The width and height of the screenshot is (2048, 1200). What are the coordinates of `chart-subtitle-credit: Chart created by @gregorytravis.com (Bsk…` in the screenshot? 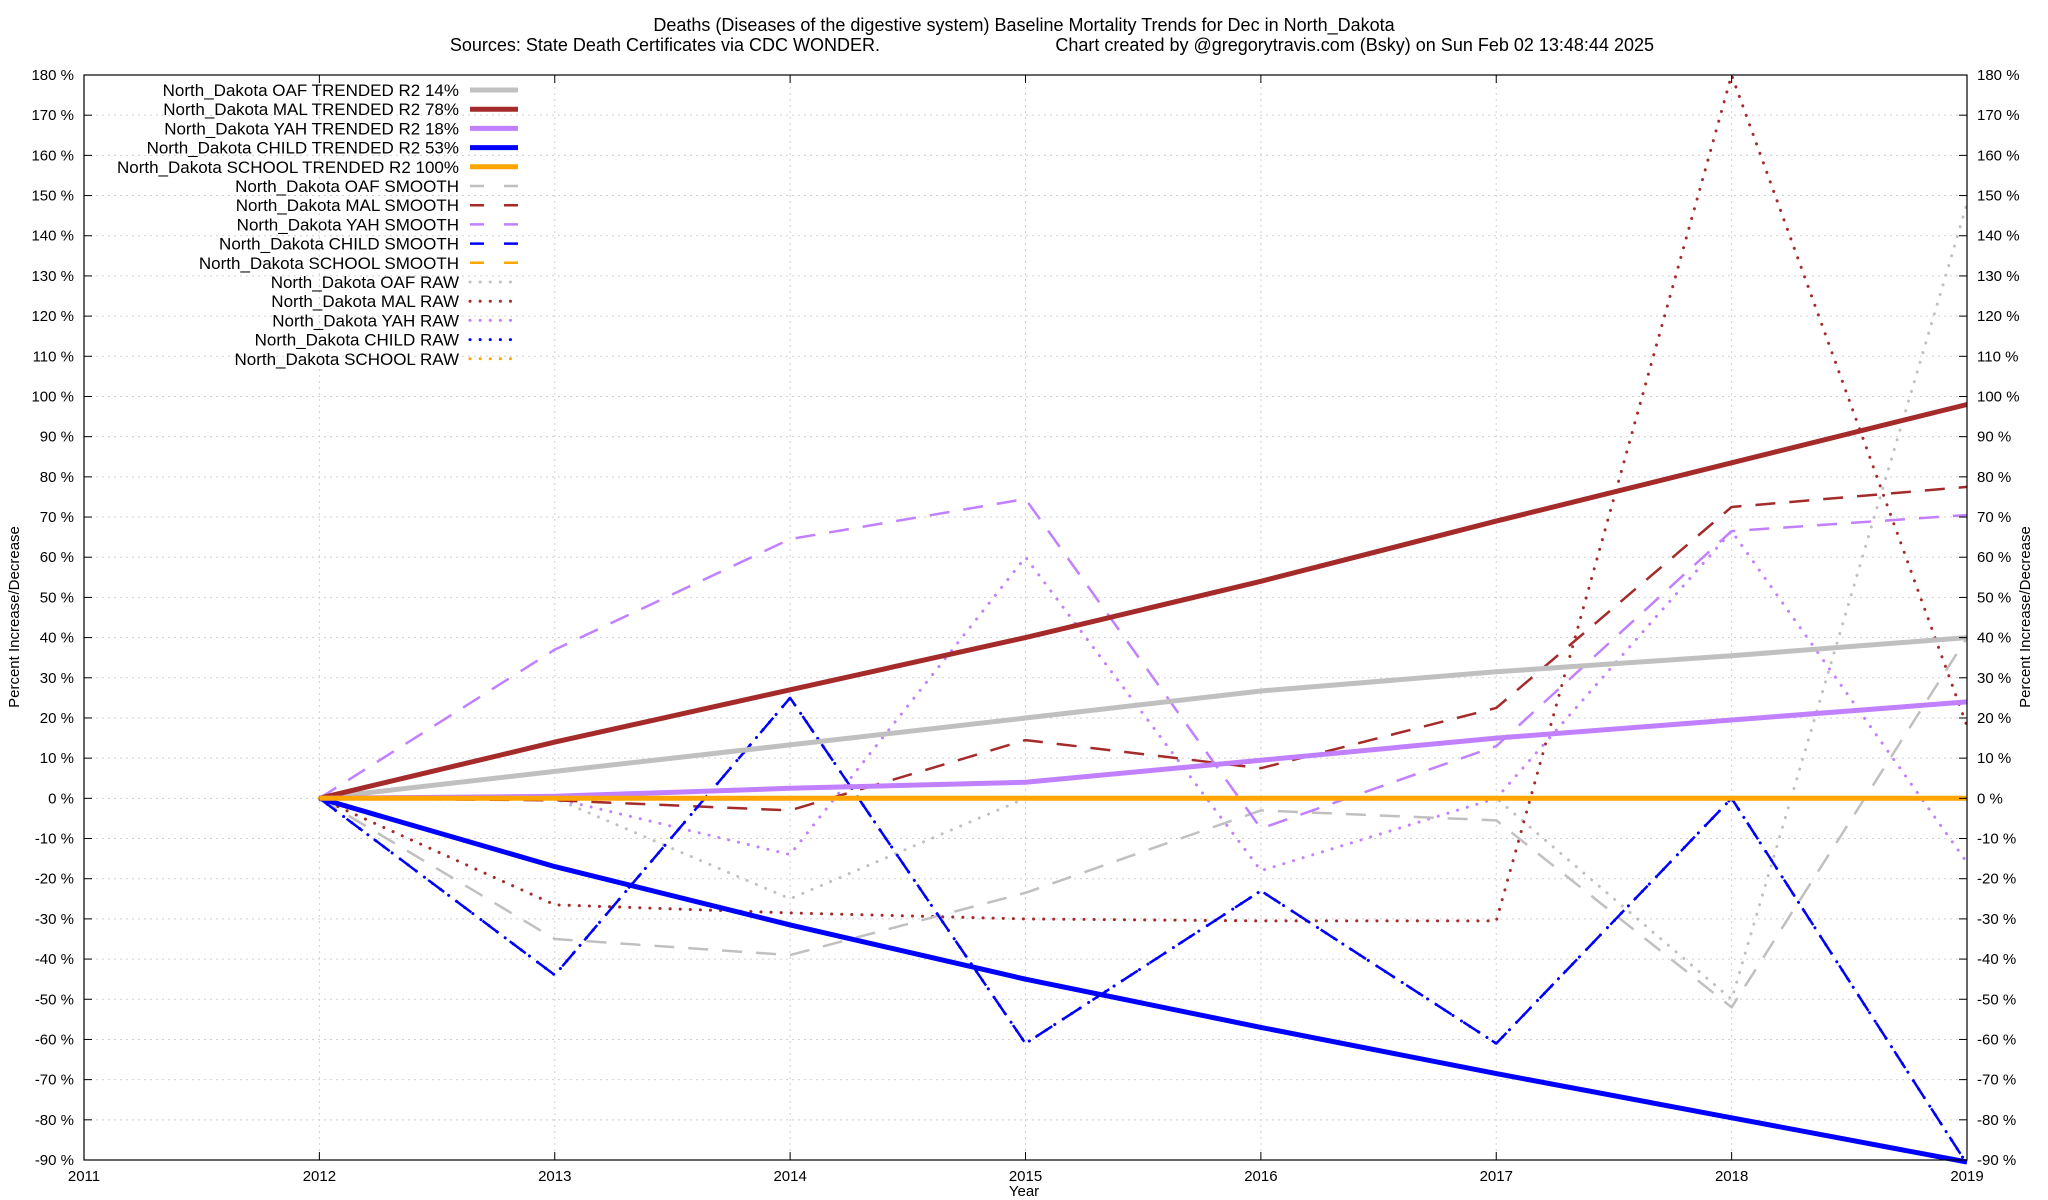 It's located at (1354, 45).